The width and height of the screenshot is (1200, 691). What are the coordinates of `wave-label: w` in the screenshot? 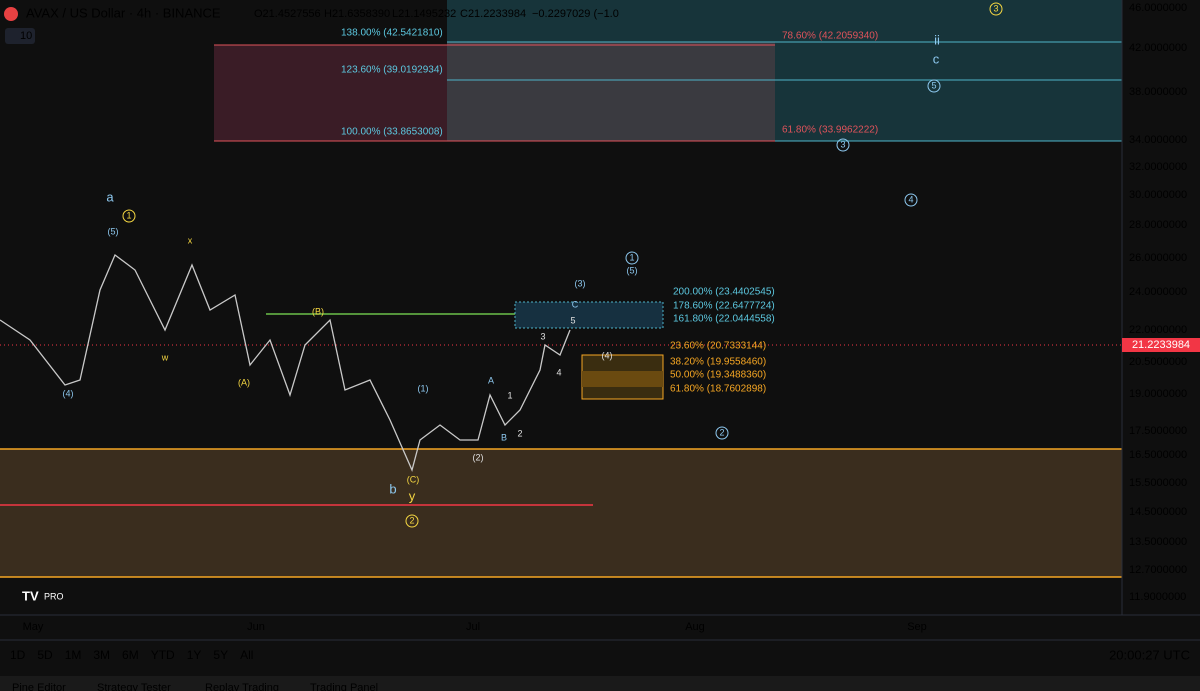 It's located at (165, 357).